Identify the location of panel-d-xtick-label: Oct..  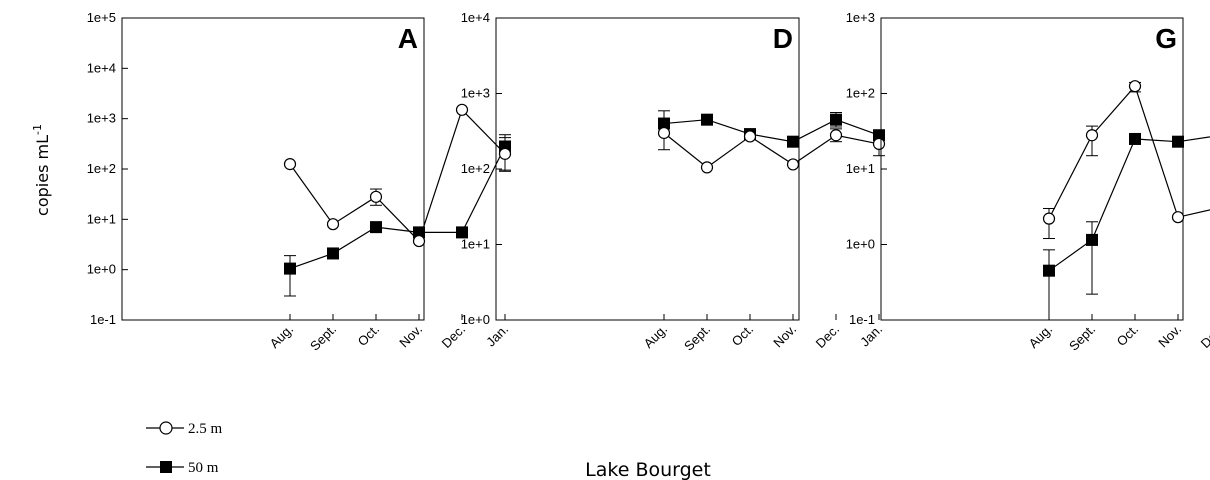
(742, 335).